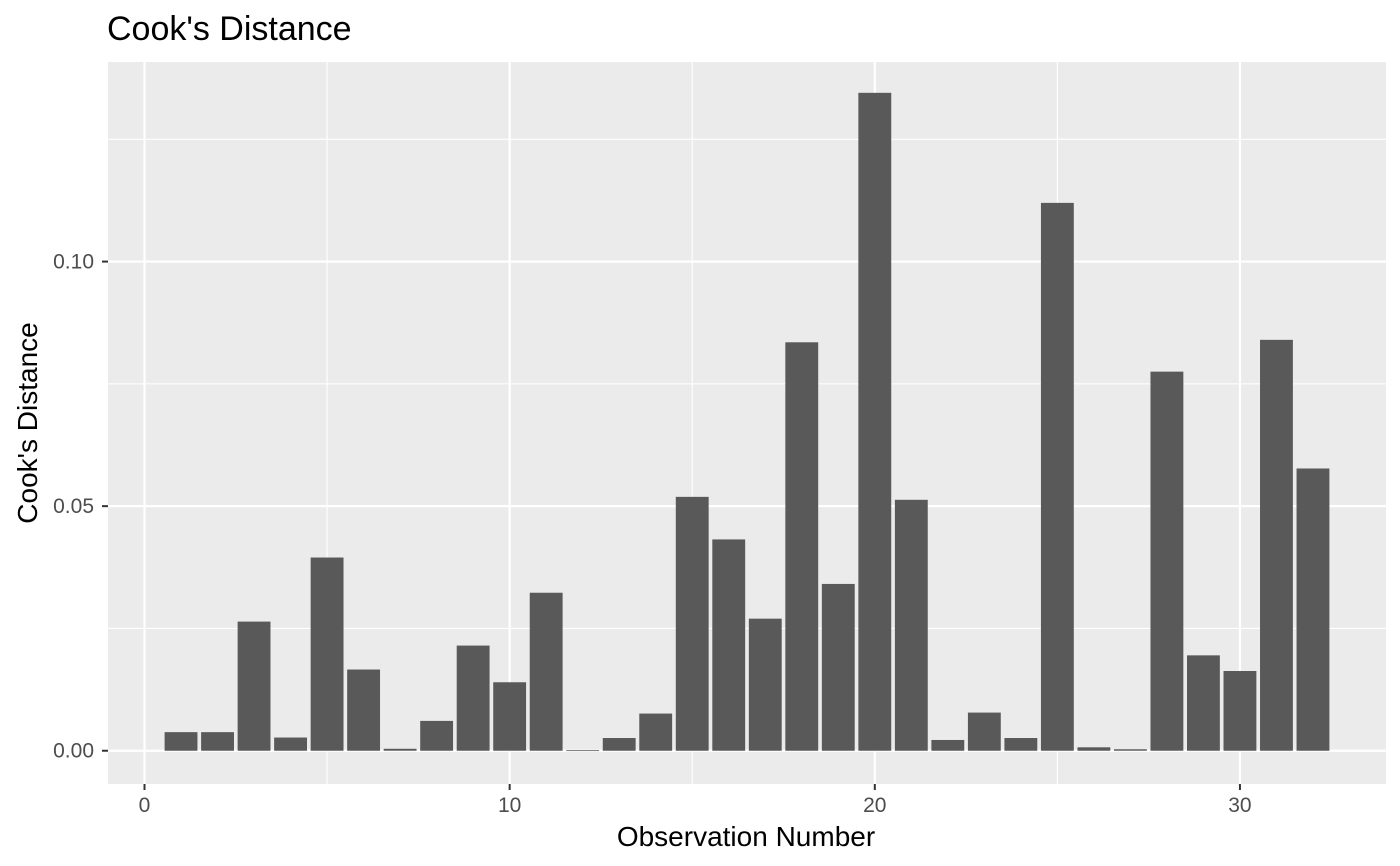 The height and width of the screenshot is (866, 1400). Describe the element at coordinates (229, 29) in the screenshot. I see `chart-title: Cook's Distance` at that location.